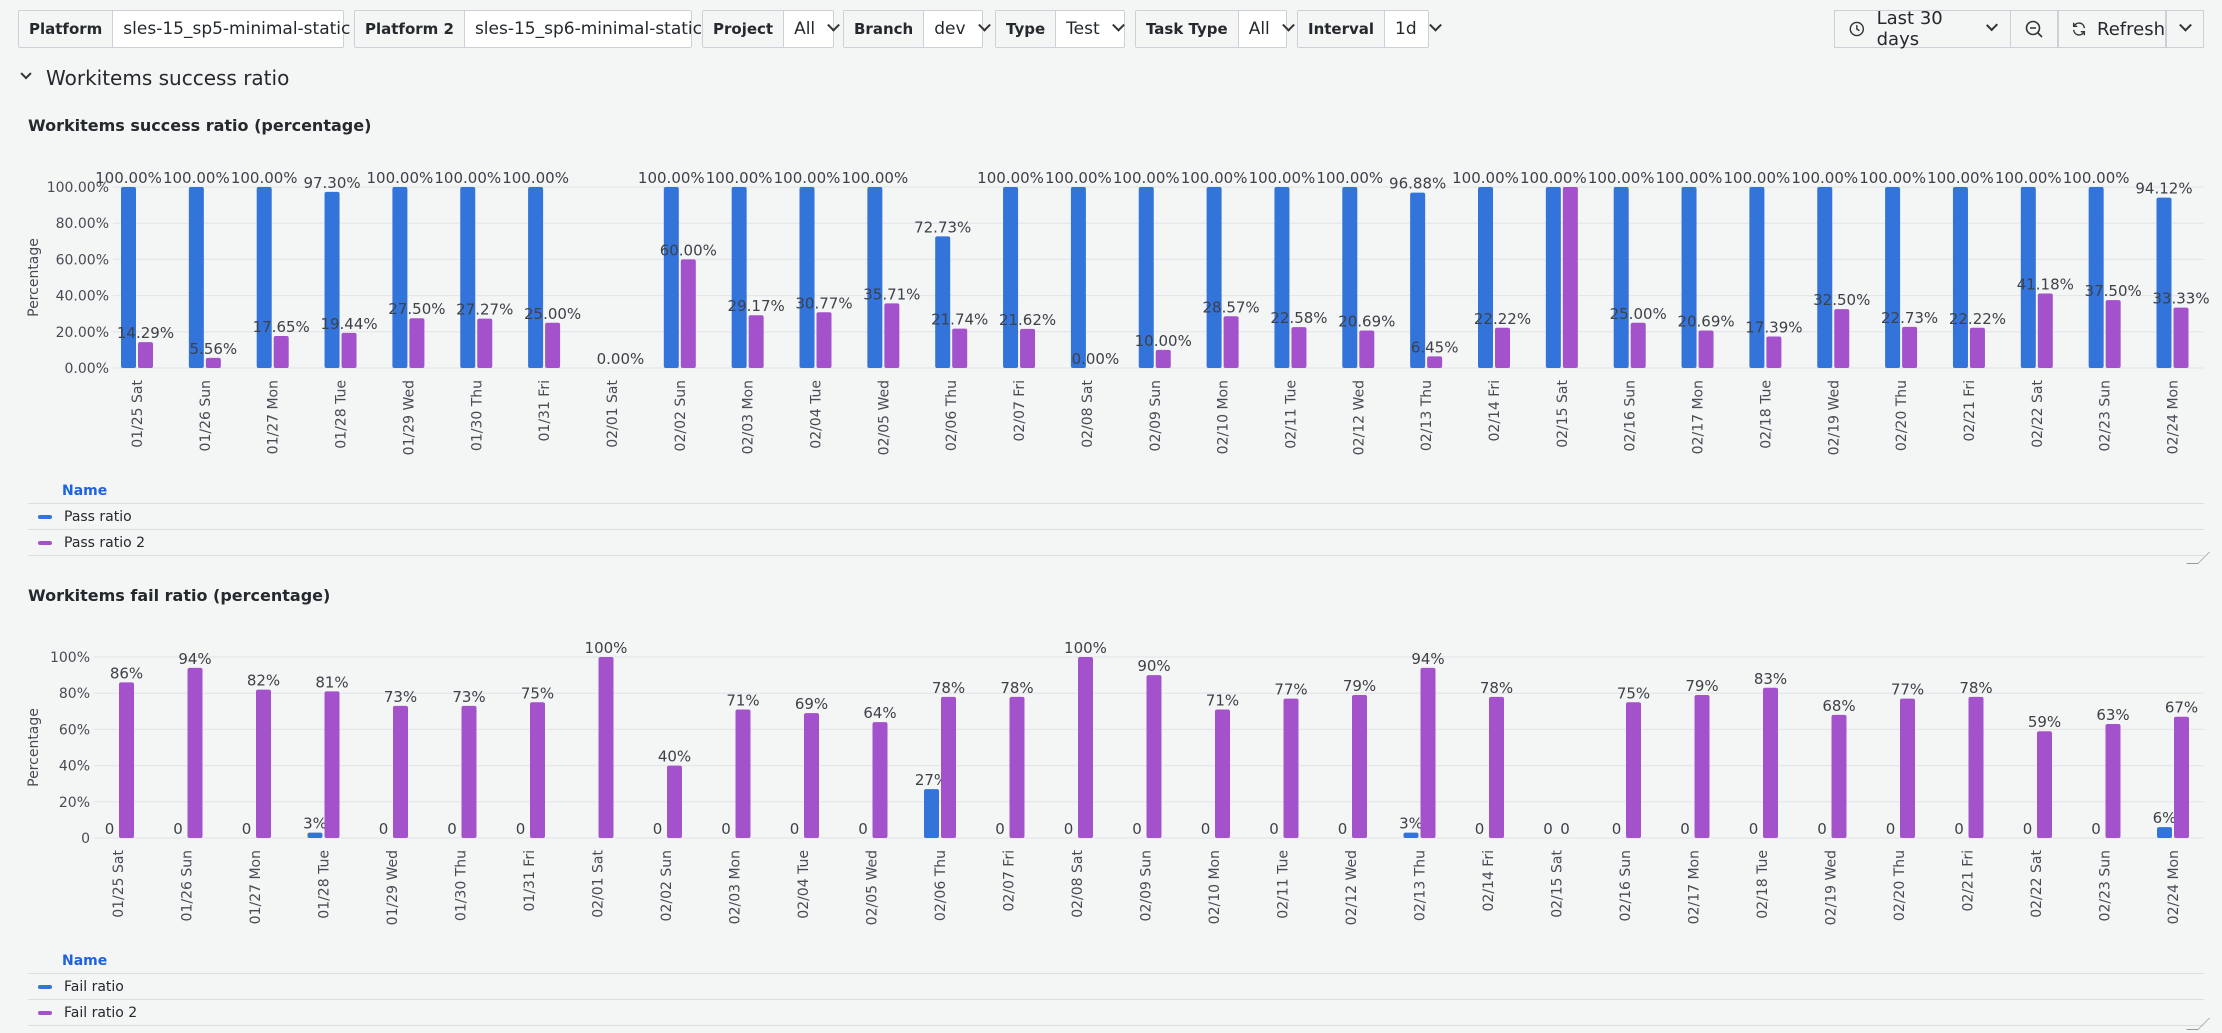  Describe the element at coordinates (1163, 341) in the screenshot. I see `data-label: 10.00%` at that location.